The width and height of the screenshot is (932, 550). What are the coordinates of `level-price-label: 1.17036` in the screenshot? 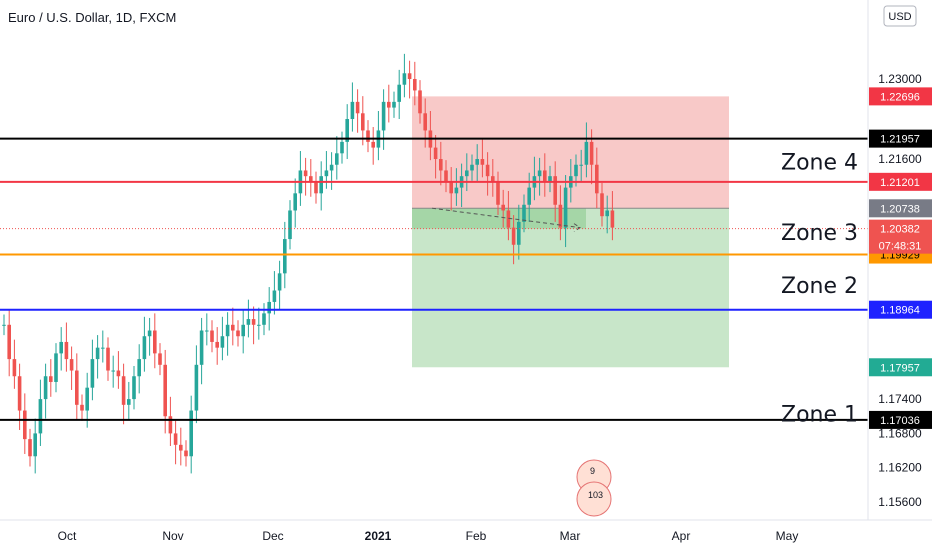 It's located at (900, 421).